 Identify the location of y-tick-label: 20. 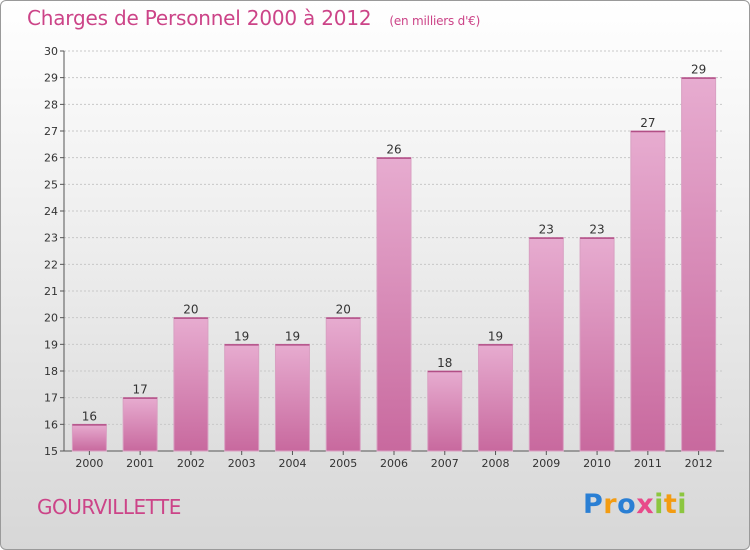
(51, 318).